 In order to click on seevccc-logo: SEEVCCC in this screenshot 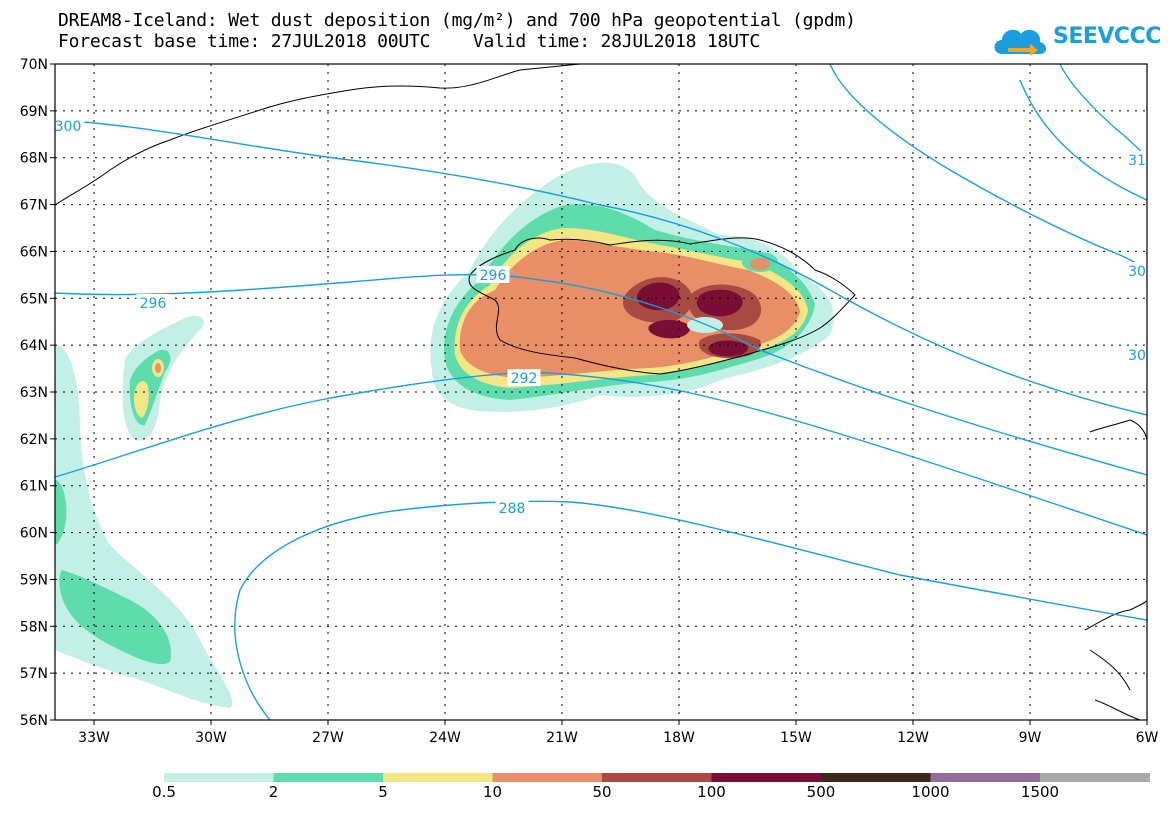, I will do `click(1075, 40)`.